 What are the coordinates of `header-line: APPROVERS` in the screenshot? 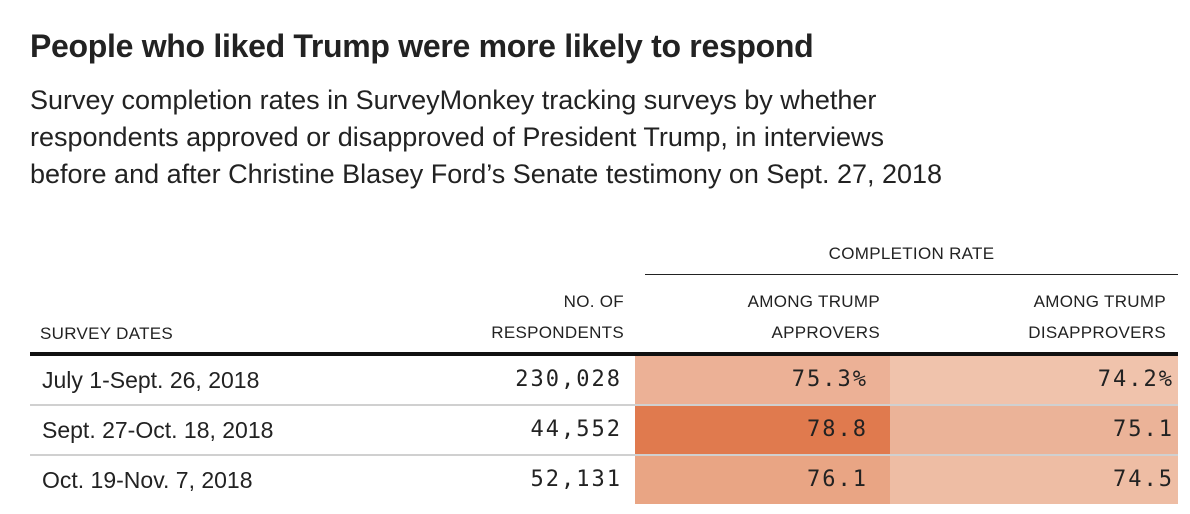 It's located at (825, 332).